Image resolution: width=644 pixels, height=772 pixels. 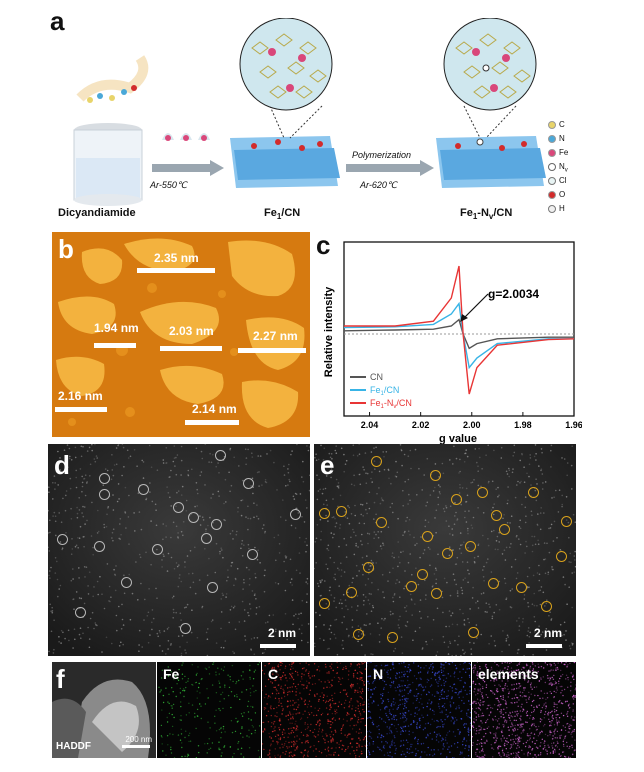 I want to click on scheme-label-dicyandiamide: Dicyandiamide, so click(x=97, y=213).